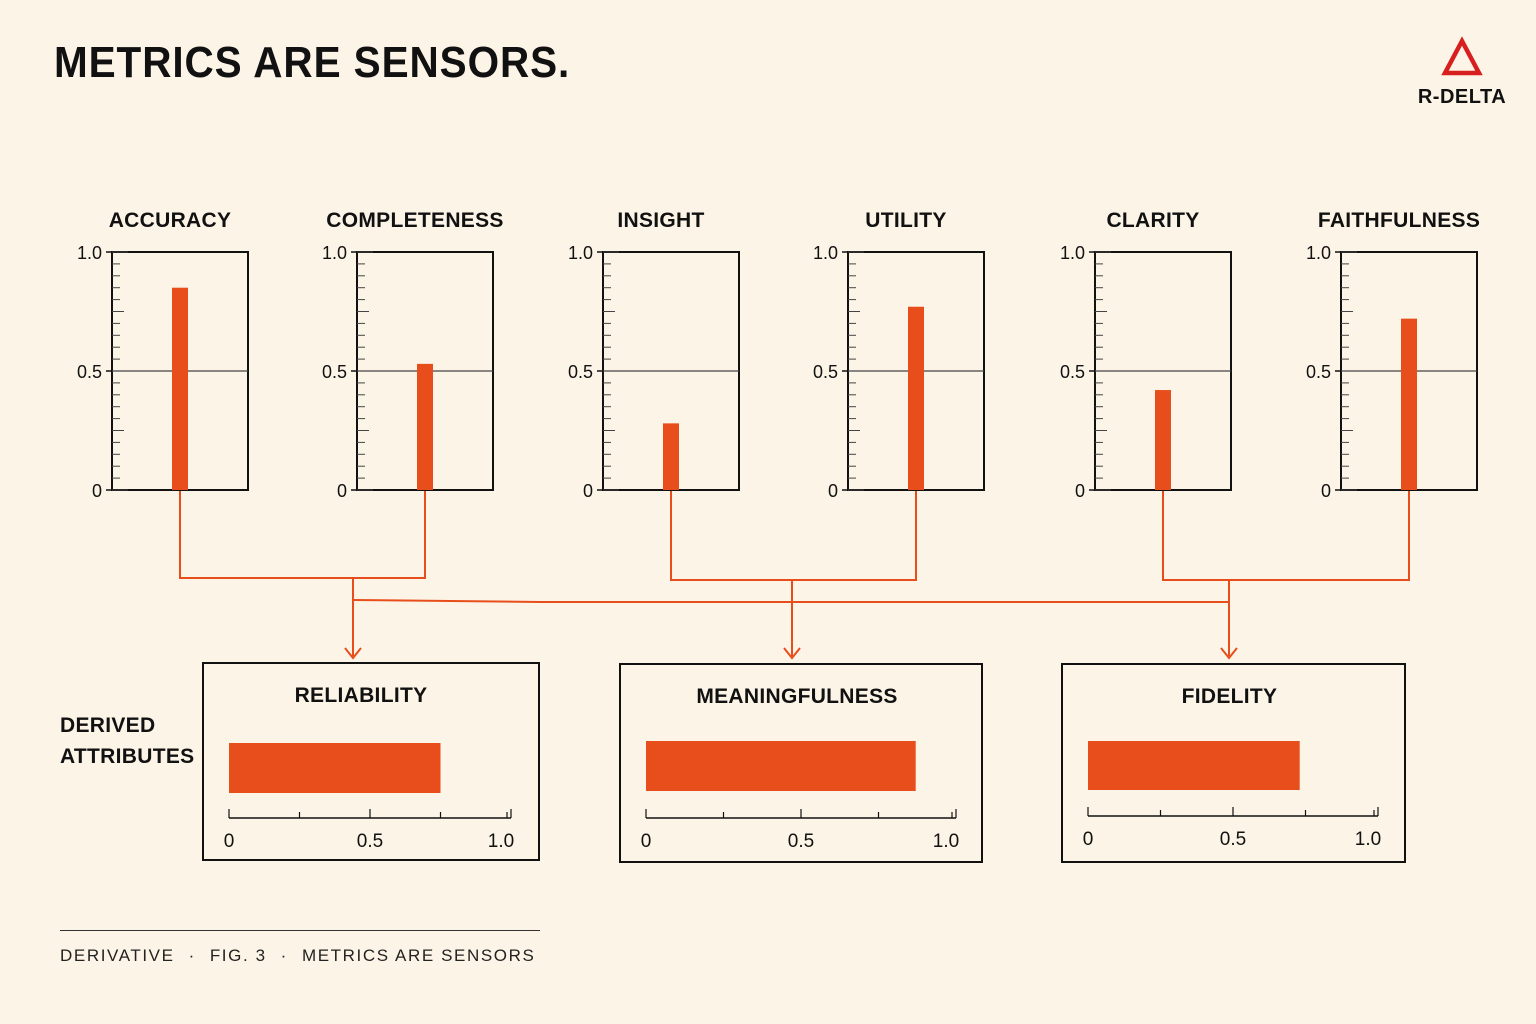 This screenshot has width=1536, height=1024. I want to click on derived-label-line1: DERIVED, so click(108, 725).